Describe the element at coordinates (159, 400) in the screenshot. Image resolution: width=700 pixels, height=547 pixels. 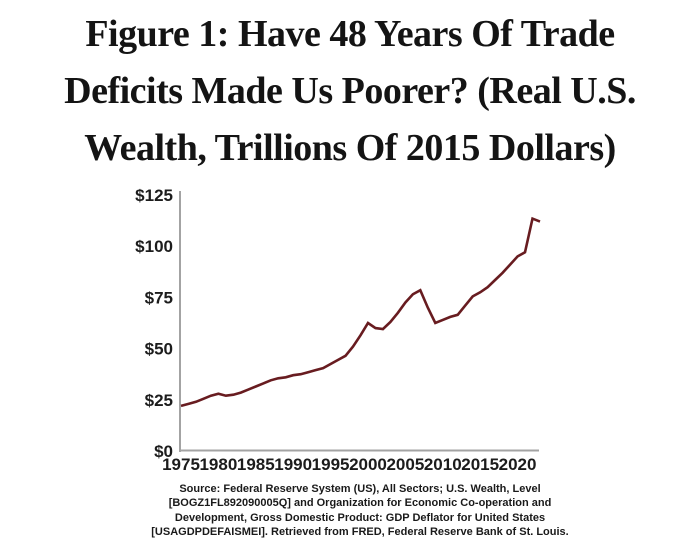
I see `y-tick-label: $25` at that location.